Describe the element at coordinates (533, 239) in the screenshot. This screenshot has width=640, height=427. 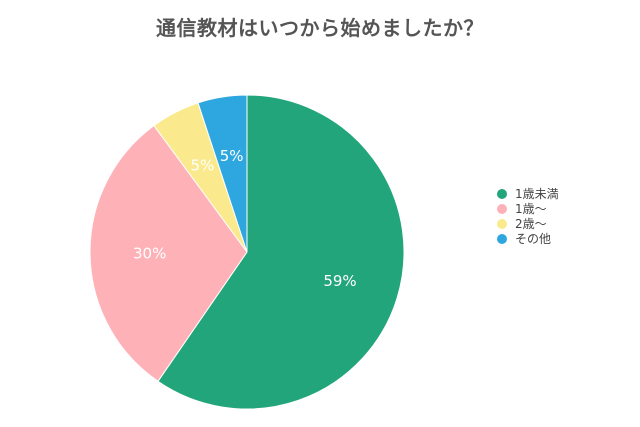
I see `legend-label-3: その他` at that location.